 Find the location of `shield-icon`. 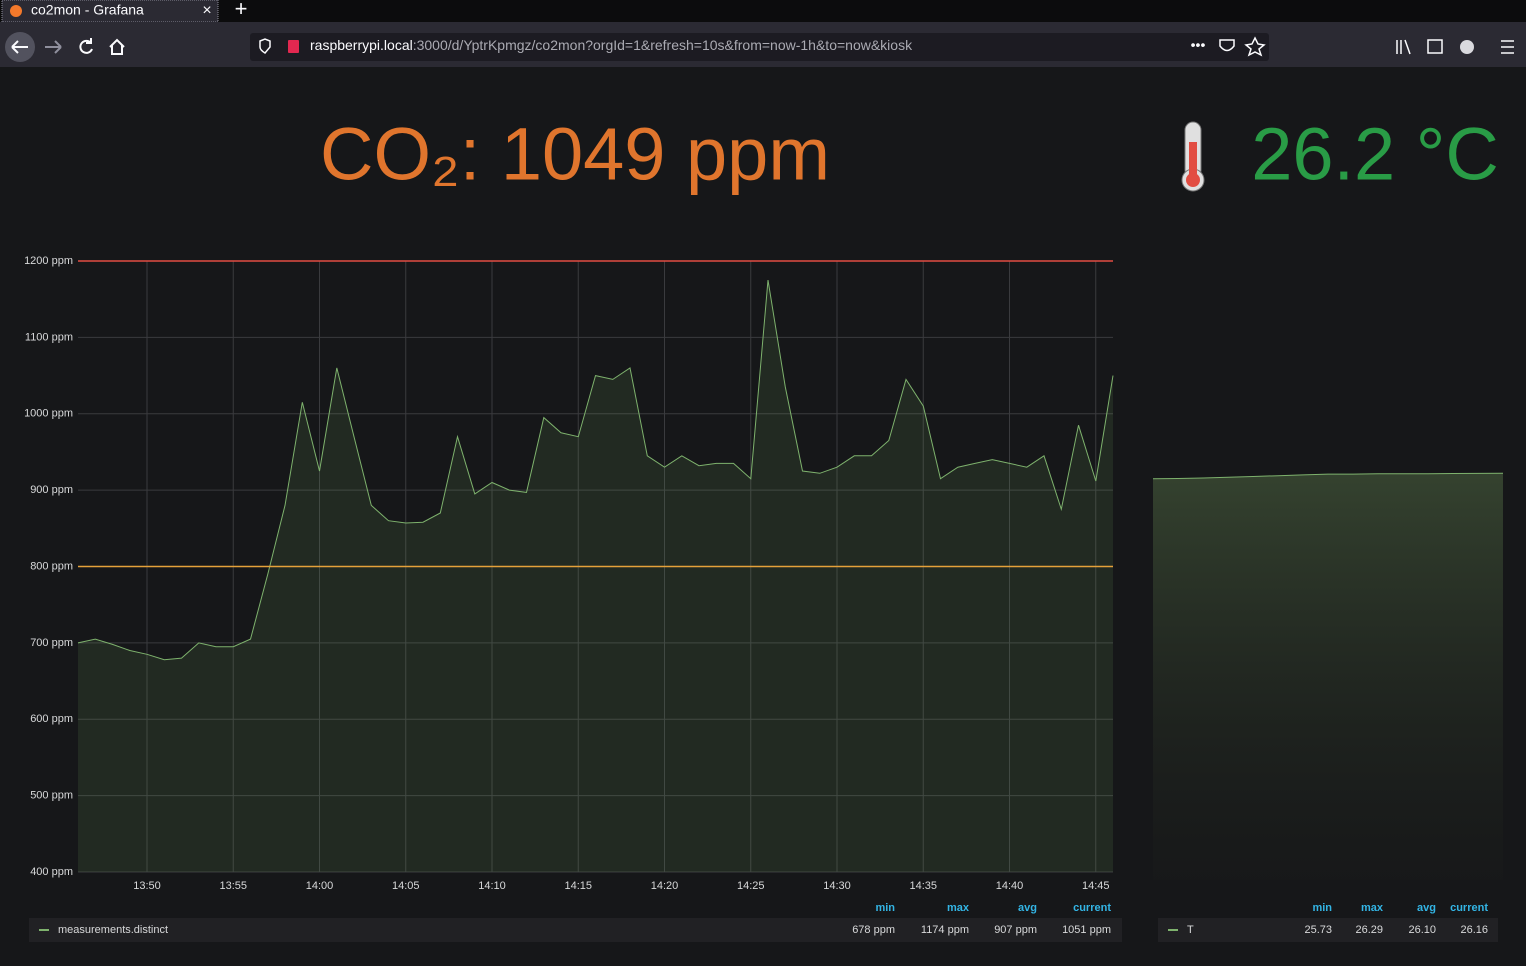

shield-icon is located at coordinates (265, 46).